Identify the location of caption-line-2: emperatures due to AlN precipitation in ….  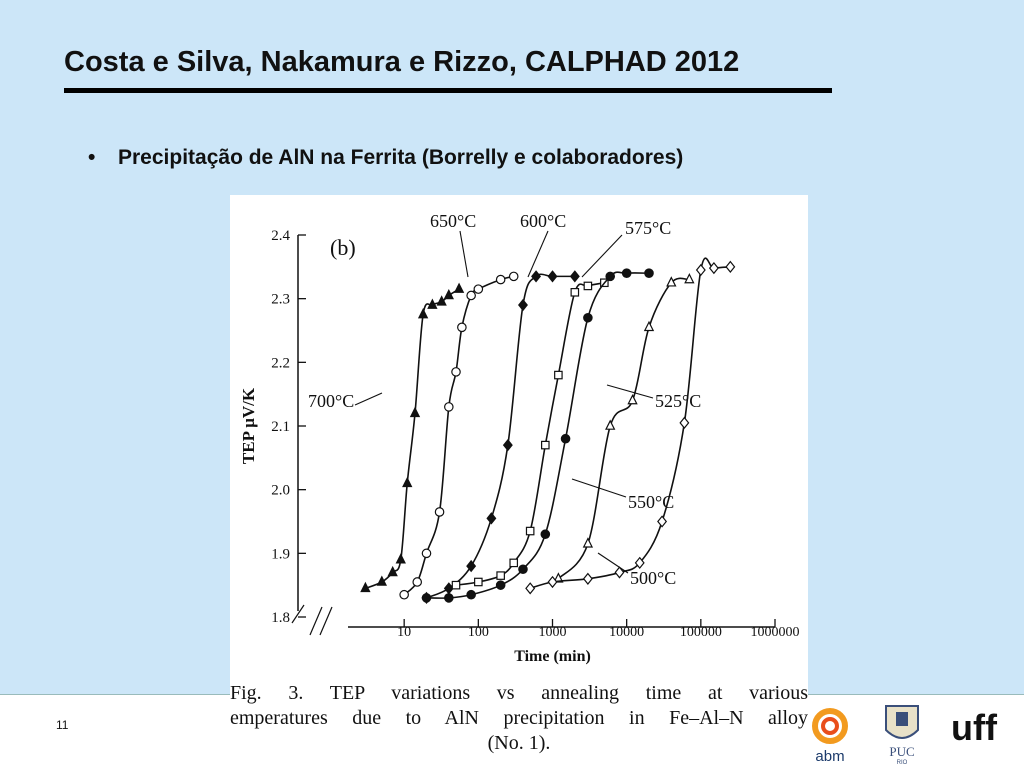
(519, 718).